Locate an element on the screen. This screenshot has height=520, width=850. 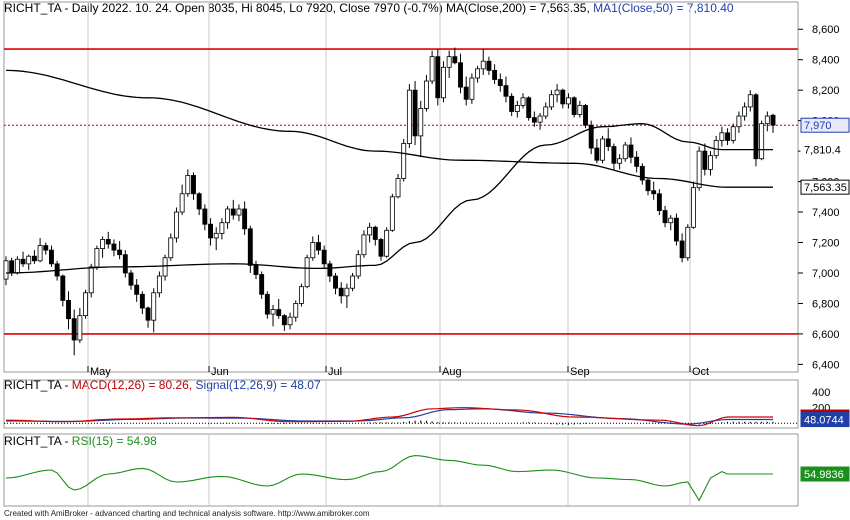
month-label: Jun is located at coordinates (220, 372).